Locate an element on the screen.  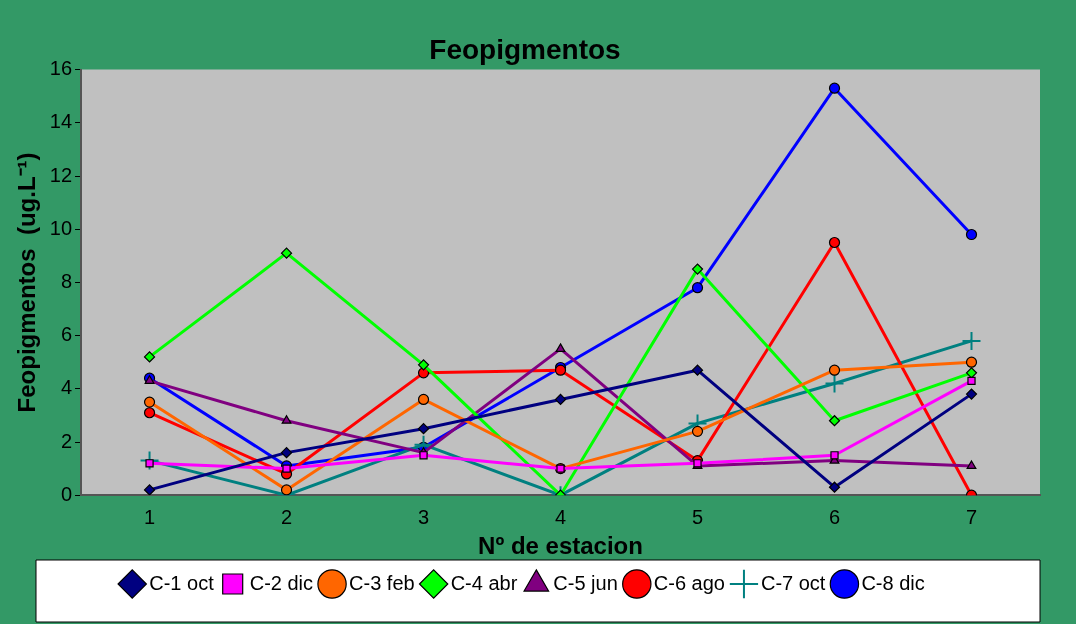
y-tick-label: 2 is located at coordinates (66, 440).